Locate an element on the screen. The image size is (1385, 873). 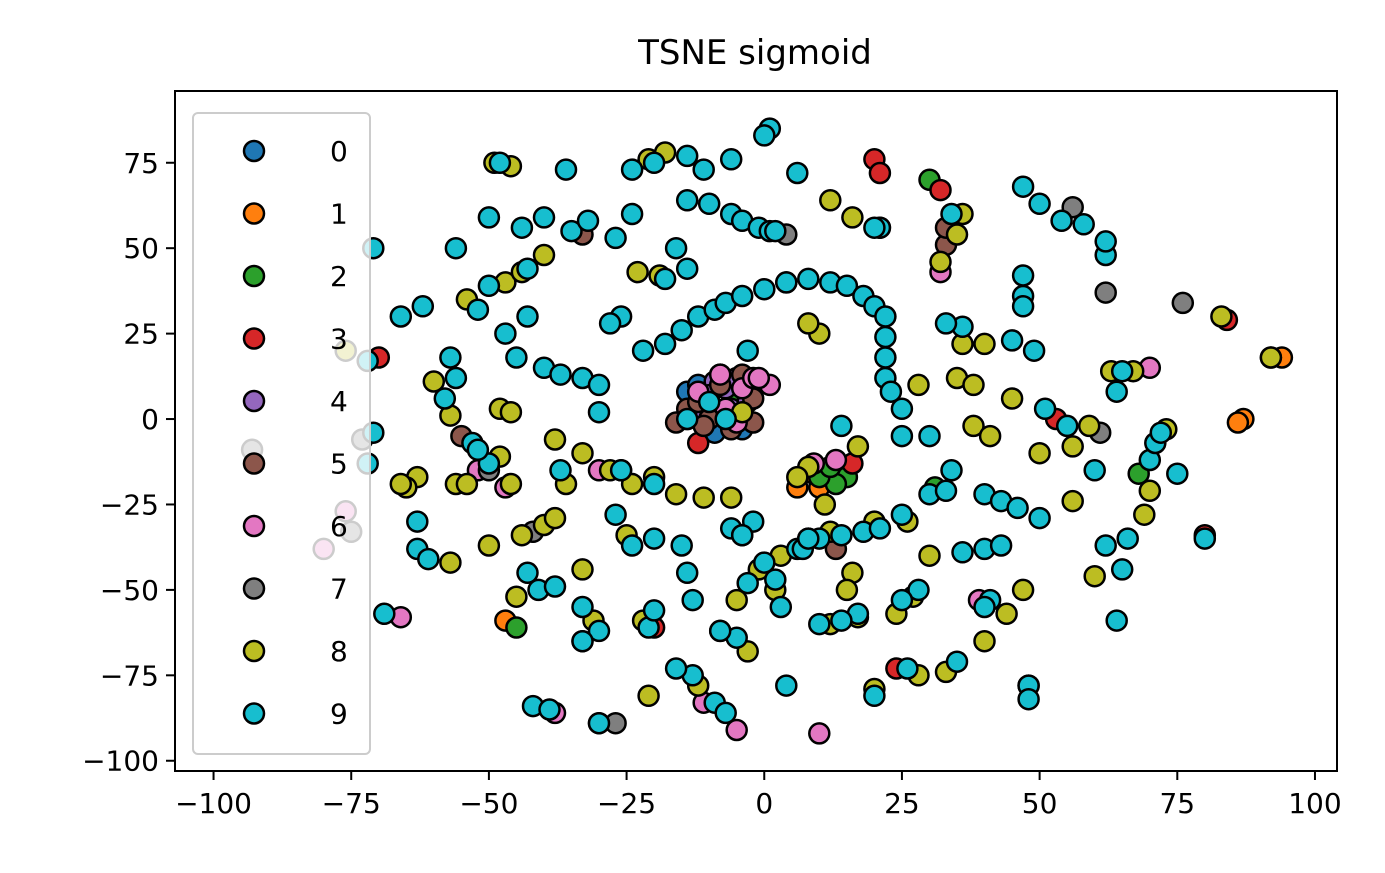
x-tick-label: 0 is located at coordinates (764, 803).